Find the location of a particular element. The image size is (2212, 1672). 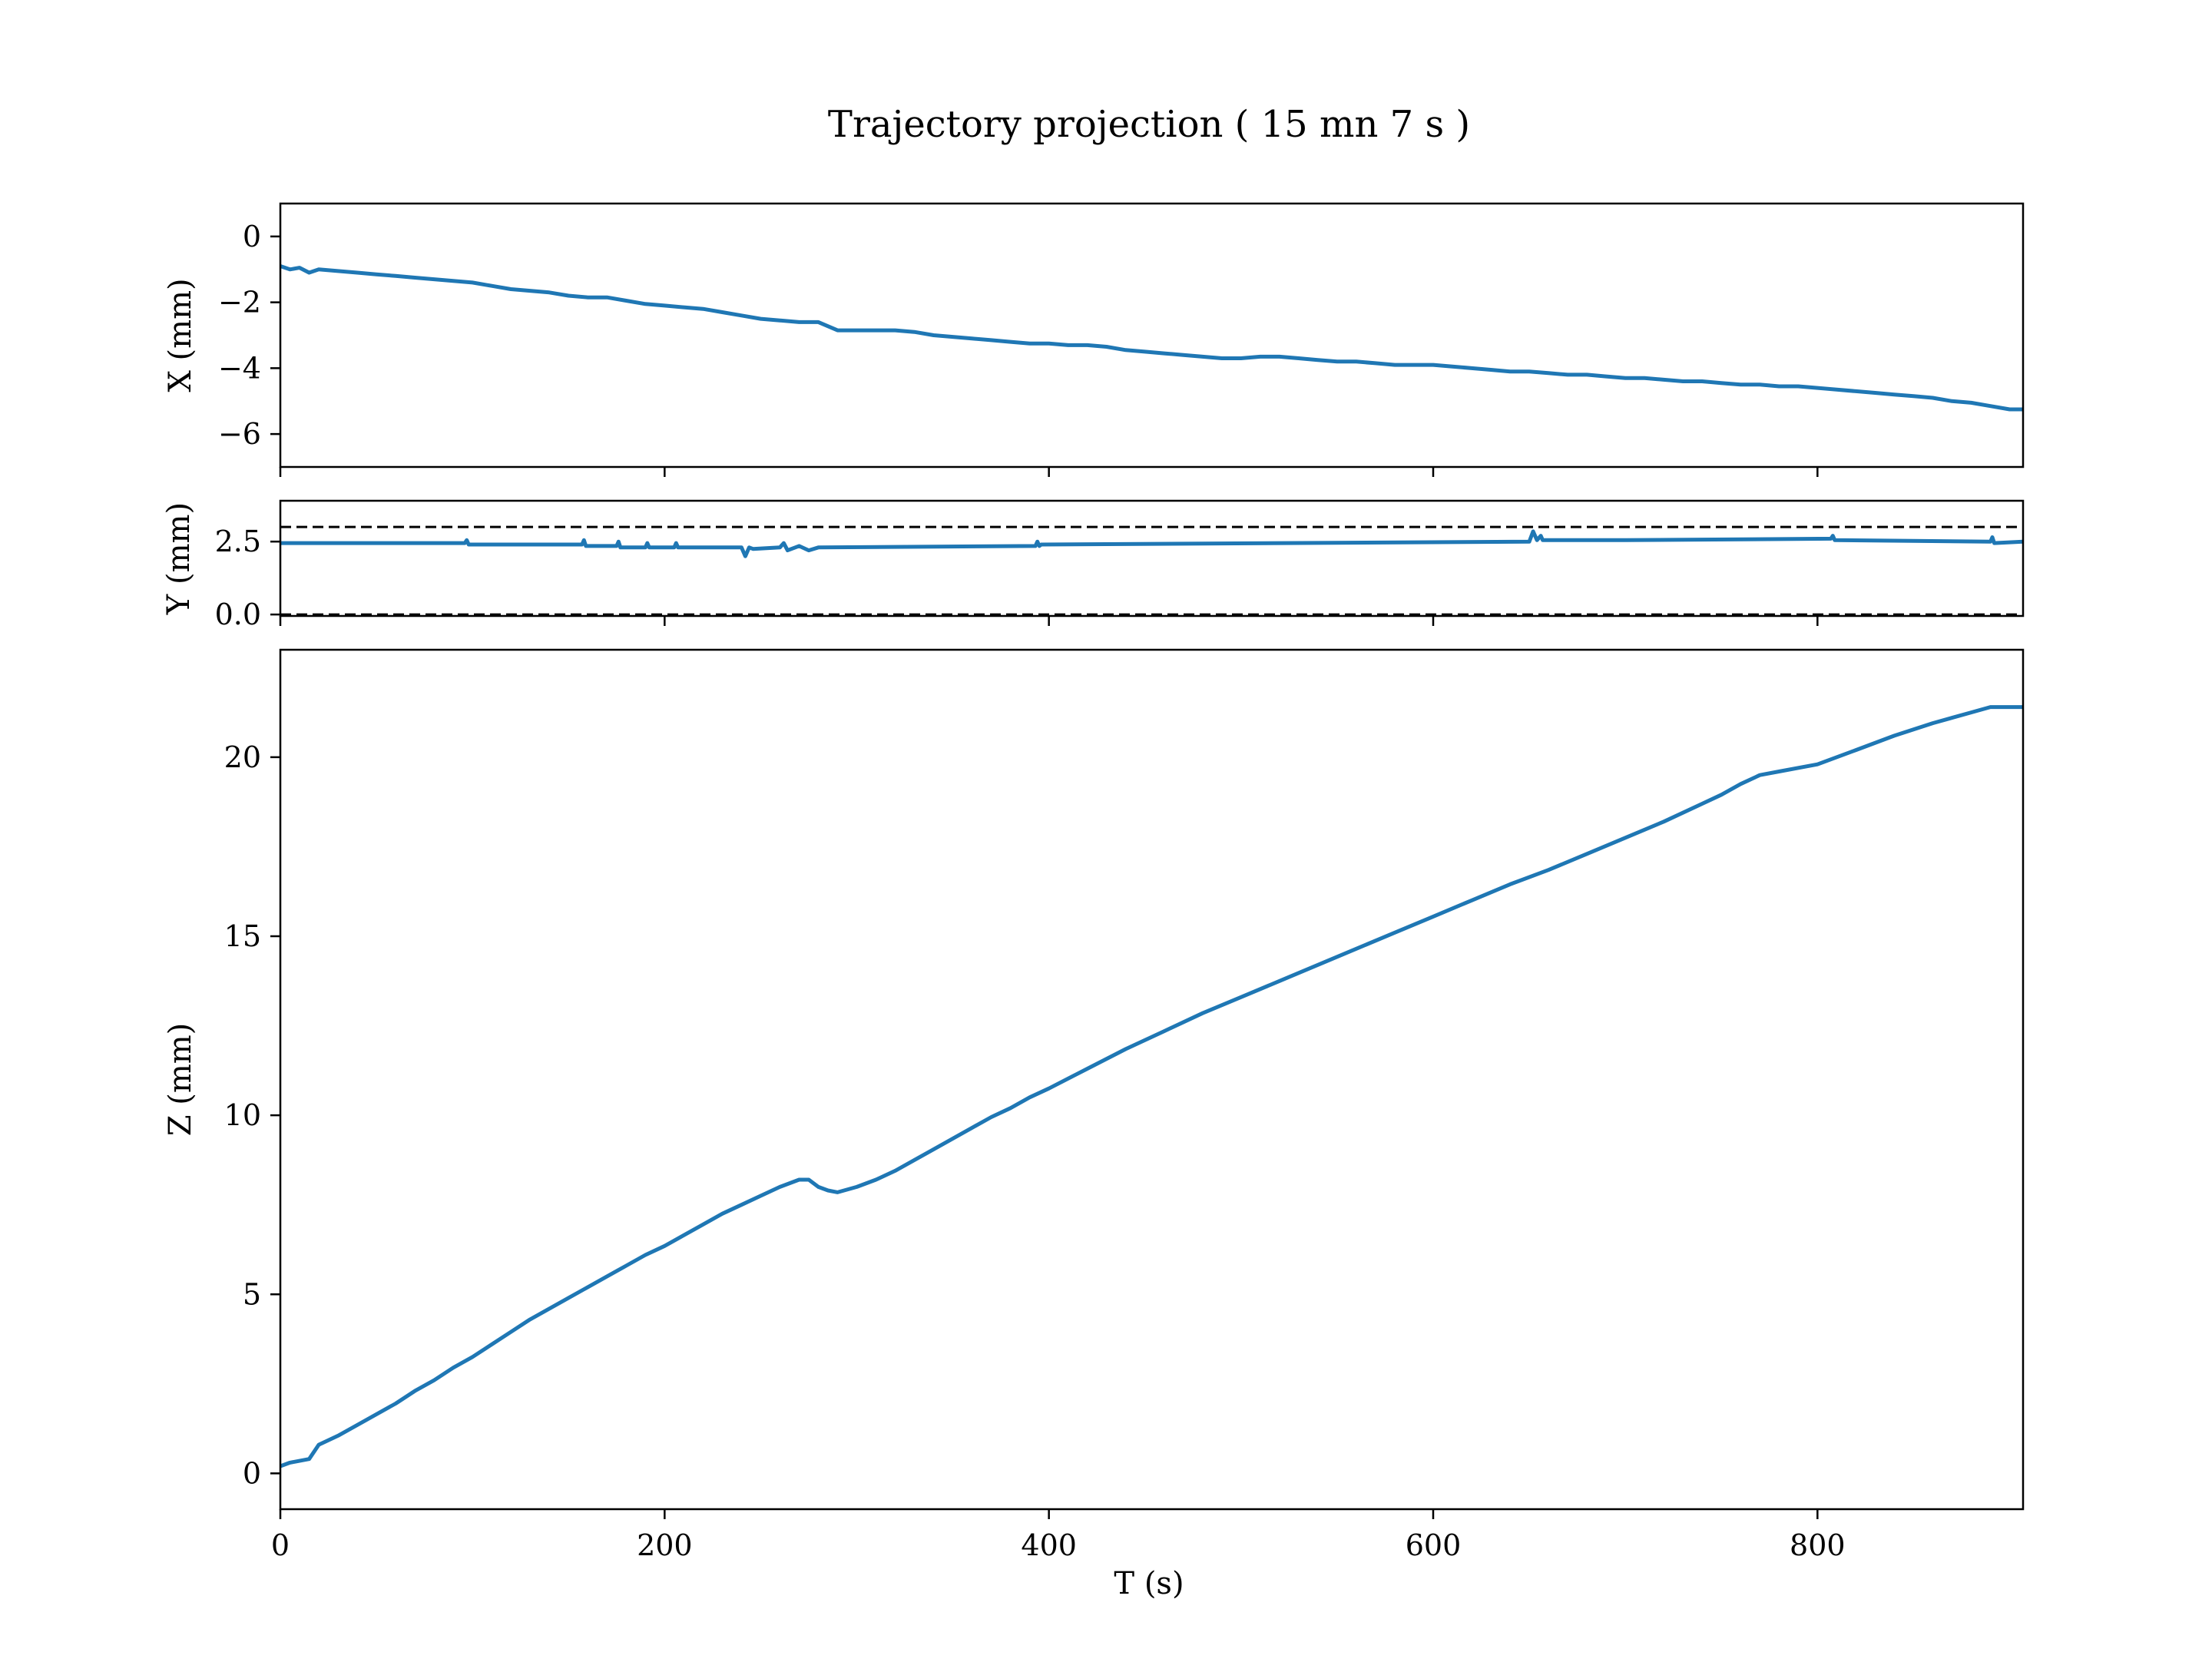

panel-z-y-tick-label: 5 is located at coordinates (252, 1294).